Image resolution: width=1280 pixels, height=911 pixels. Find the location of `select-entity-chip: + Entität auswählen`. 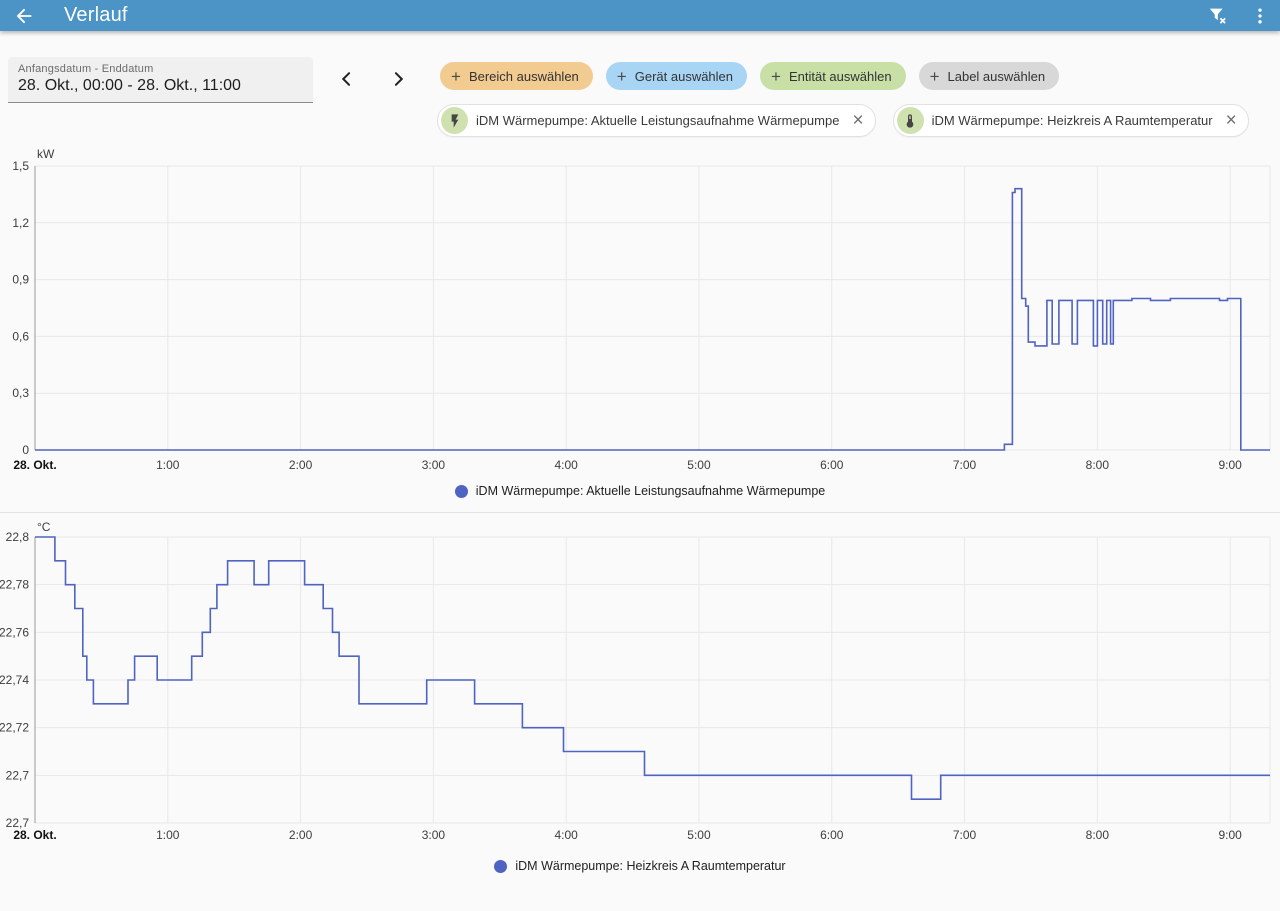

select-entity-chip: + Entität auswählen is located at coordinates (833, 76).